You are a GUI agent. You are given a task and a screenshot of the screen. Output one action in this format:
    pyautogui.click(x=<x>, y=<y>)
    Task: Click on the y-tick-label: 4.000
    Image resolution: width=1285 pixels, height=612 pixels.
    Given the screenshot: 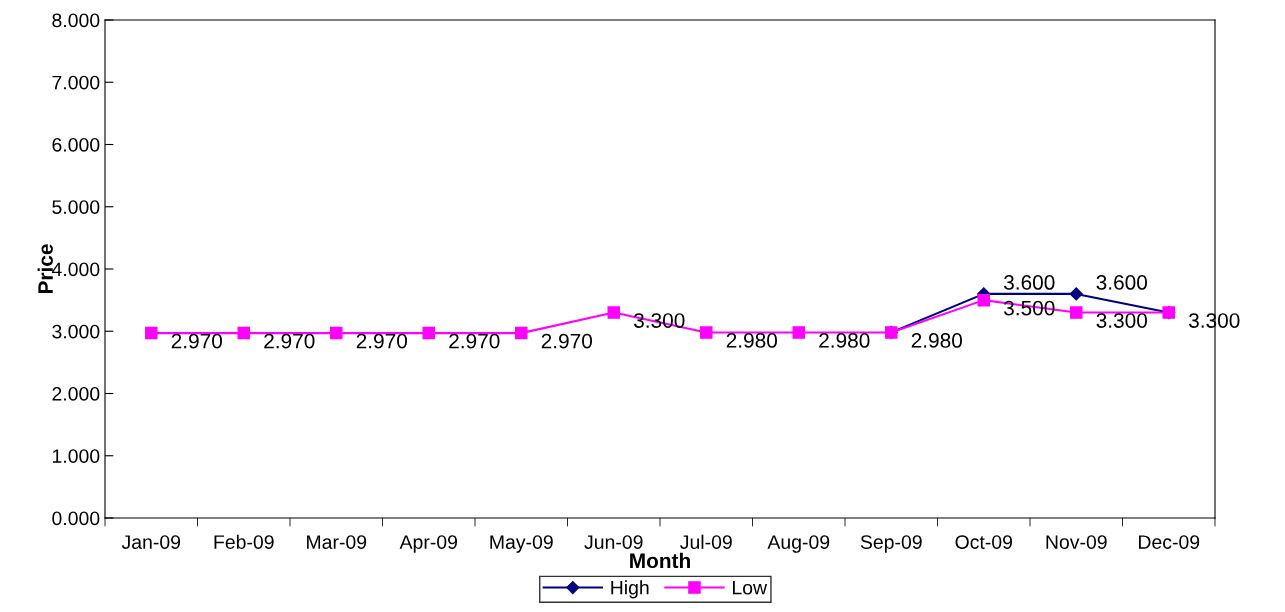 What is the action you would take?
    pyautogui.click(x=75, y=269)
    